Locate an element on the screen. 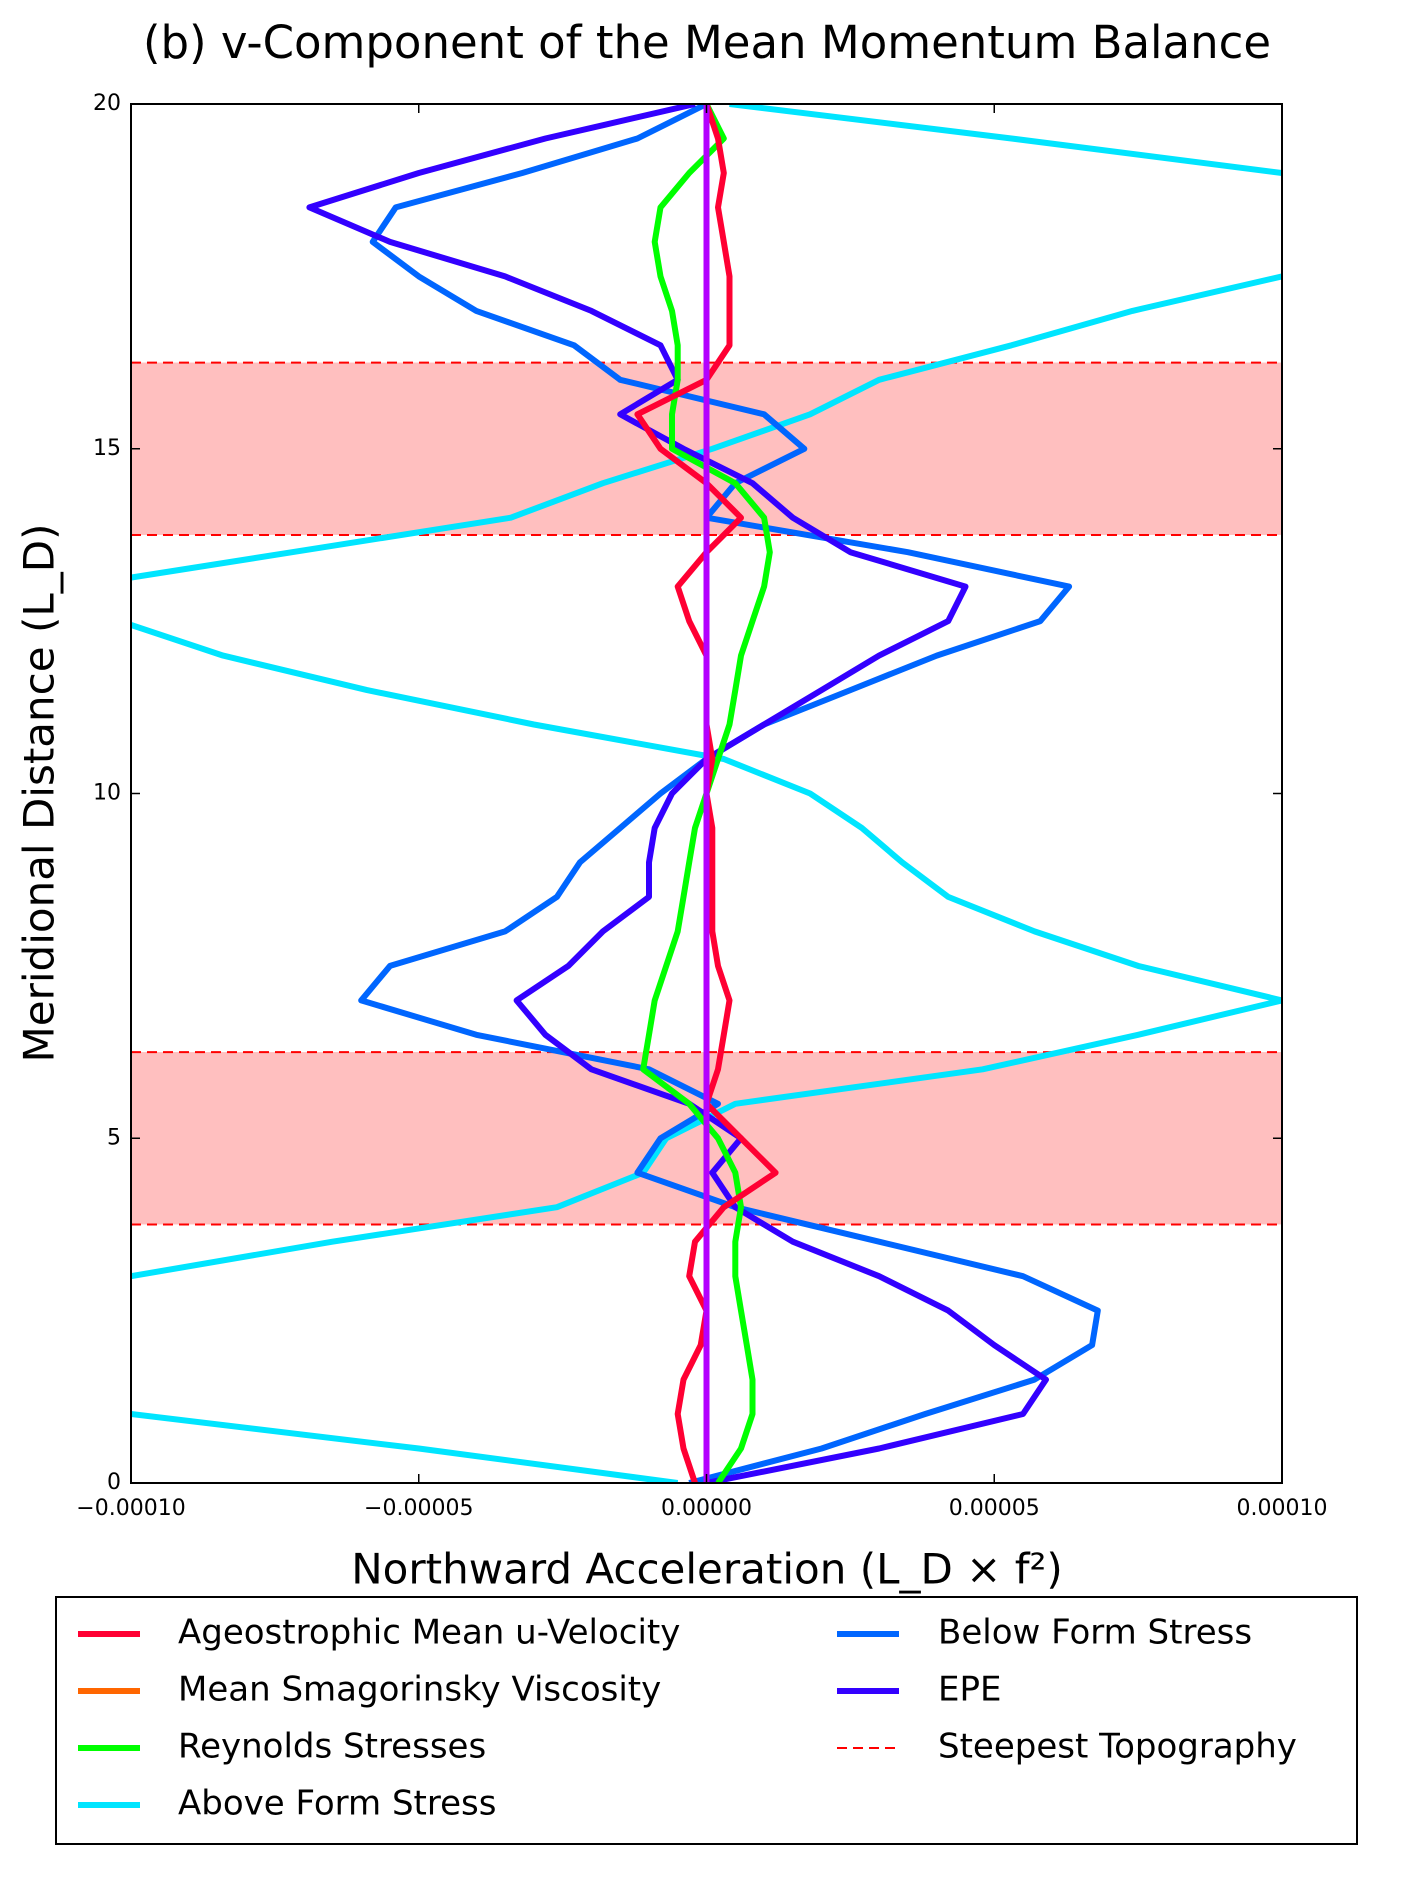 The height and width of the screenshot is (1880, 1425). y-tick-label: 15 is located at coordinates (107, 448).